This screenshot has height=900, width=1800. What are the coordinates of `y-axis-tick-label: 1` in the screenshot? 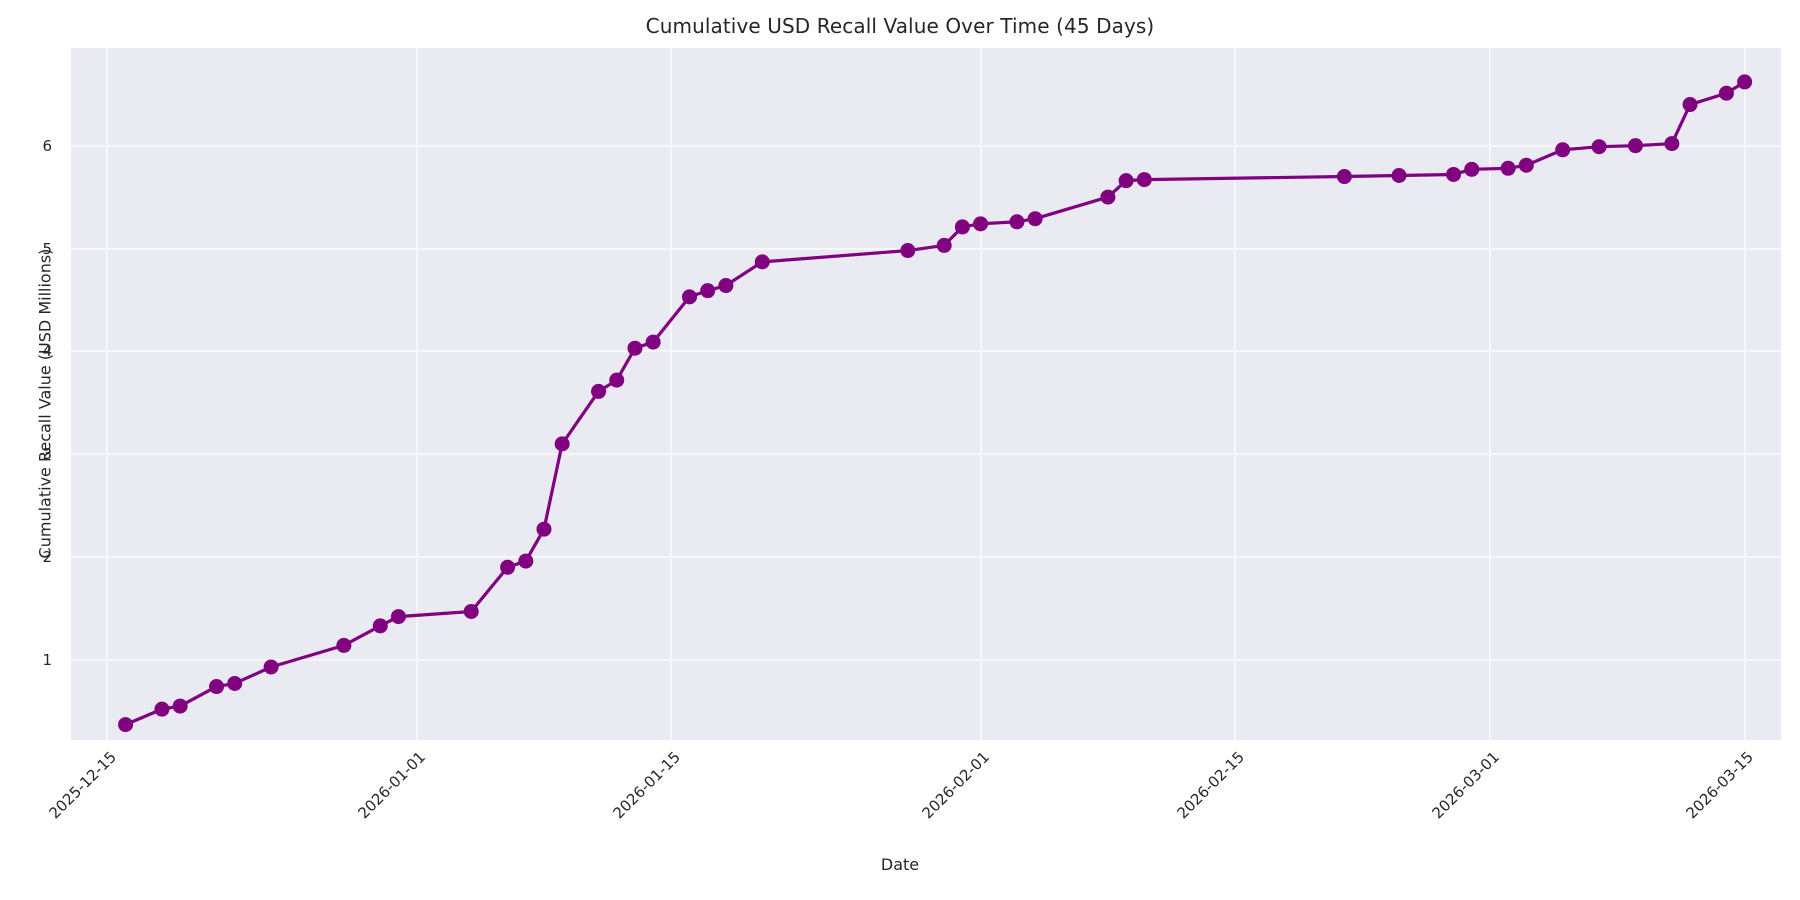 It's located at (47, 659).